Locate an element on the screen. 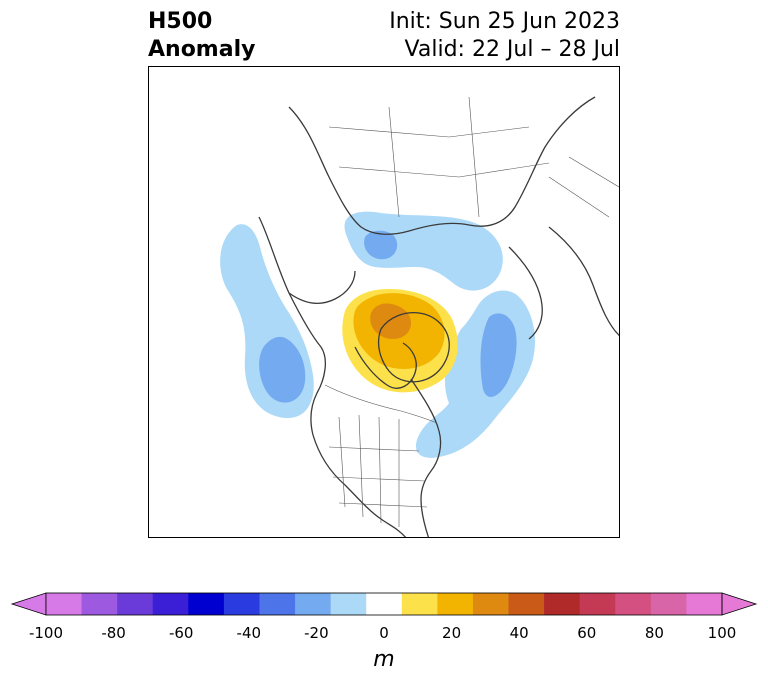  hudson-bay is located at coordinates (385, 365).